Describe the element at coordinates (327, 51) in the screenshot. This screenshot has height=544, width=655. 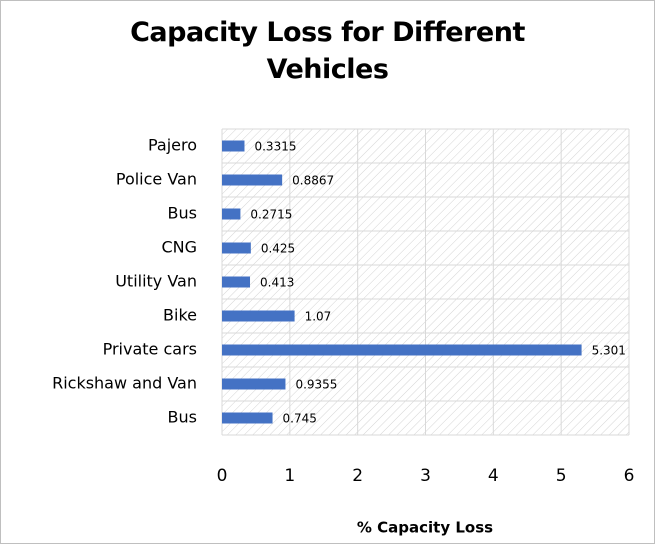
I see `chart-title: Capacity Loss for Different Vehicles` at that location.